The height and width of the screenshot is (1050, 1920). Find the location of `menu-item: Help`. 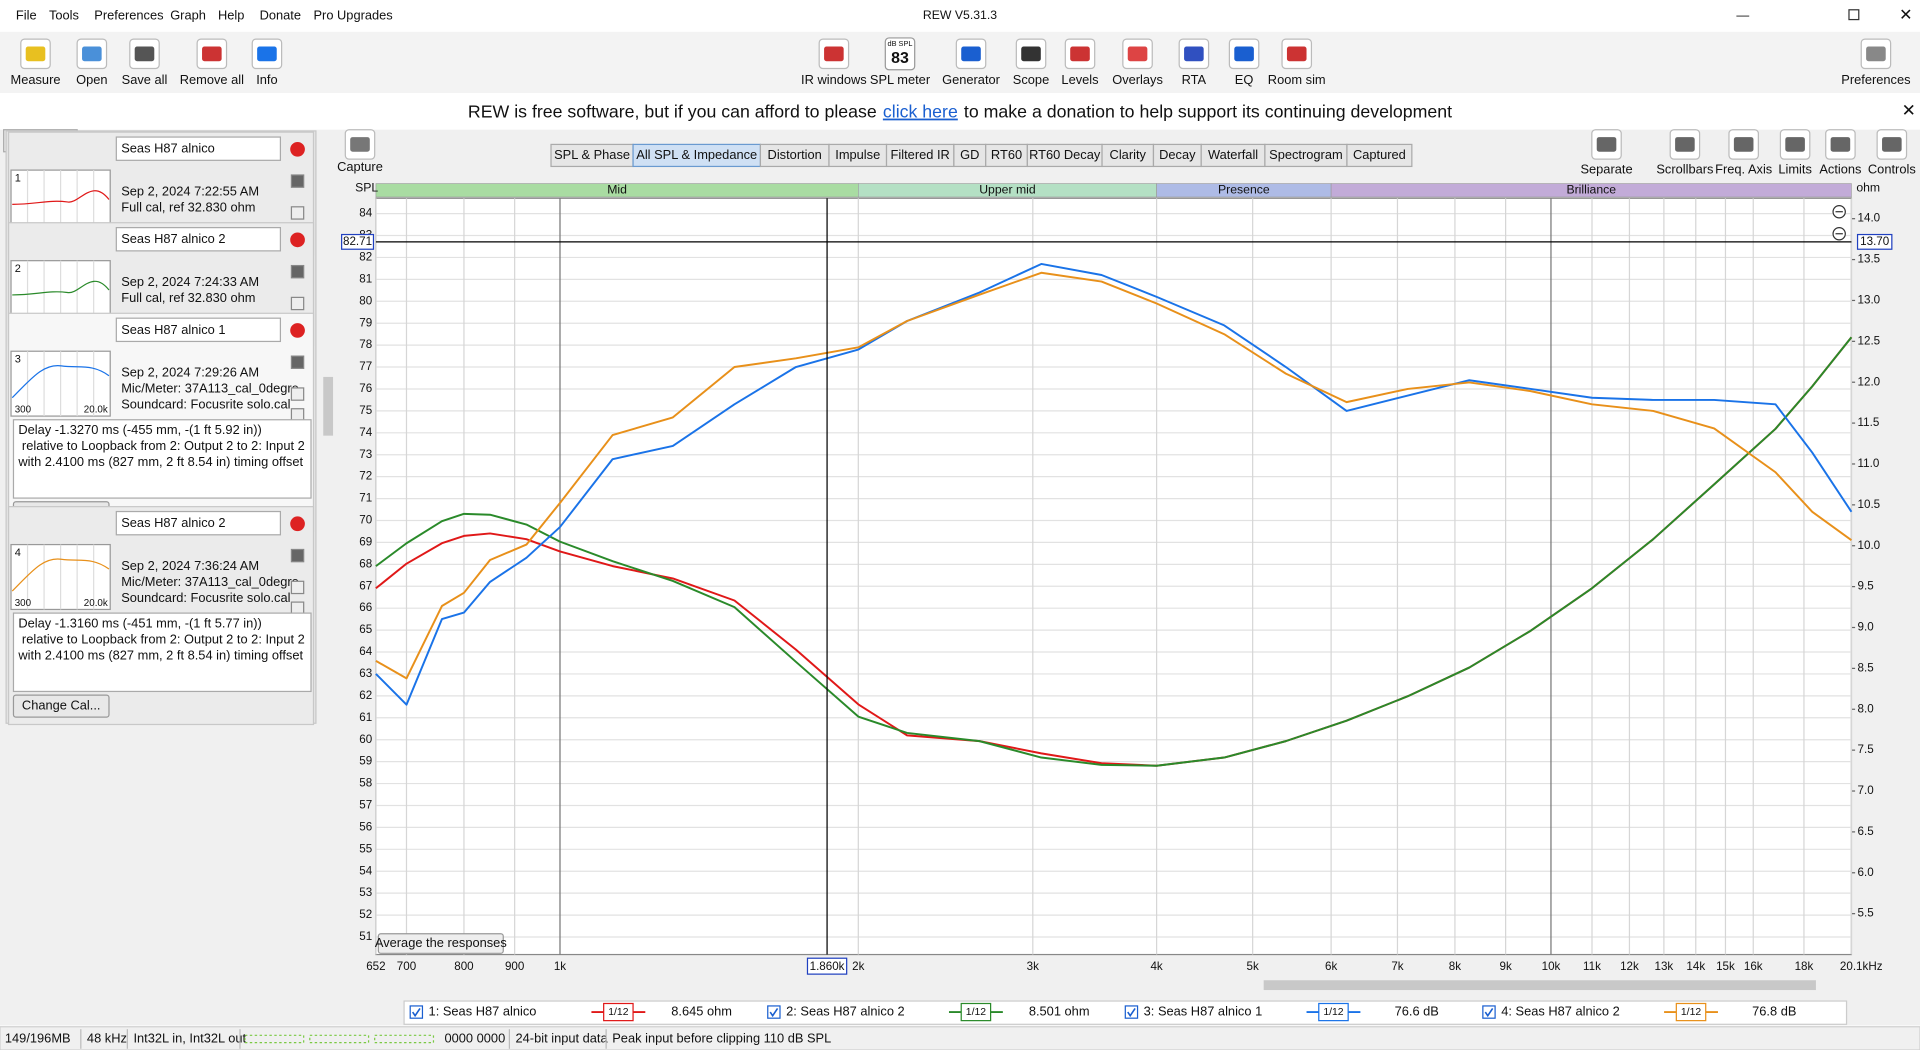

menu-item: Help is located at coordinates (231, 14).